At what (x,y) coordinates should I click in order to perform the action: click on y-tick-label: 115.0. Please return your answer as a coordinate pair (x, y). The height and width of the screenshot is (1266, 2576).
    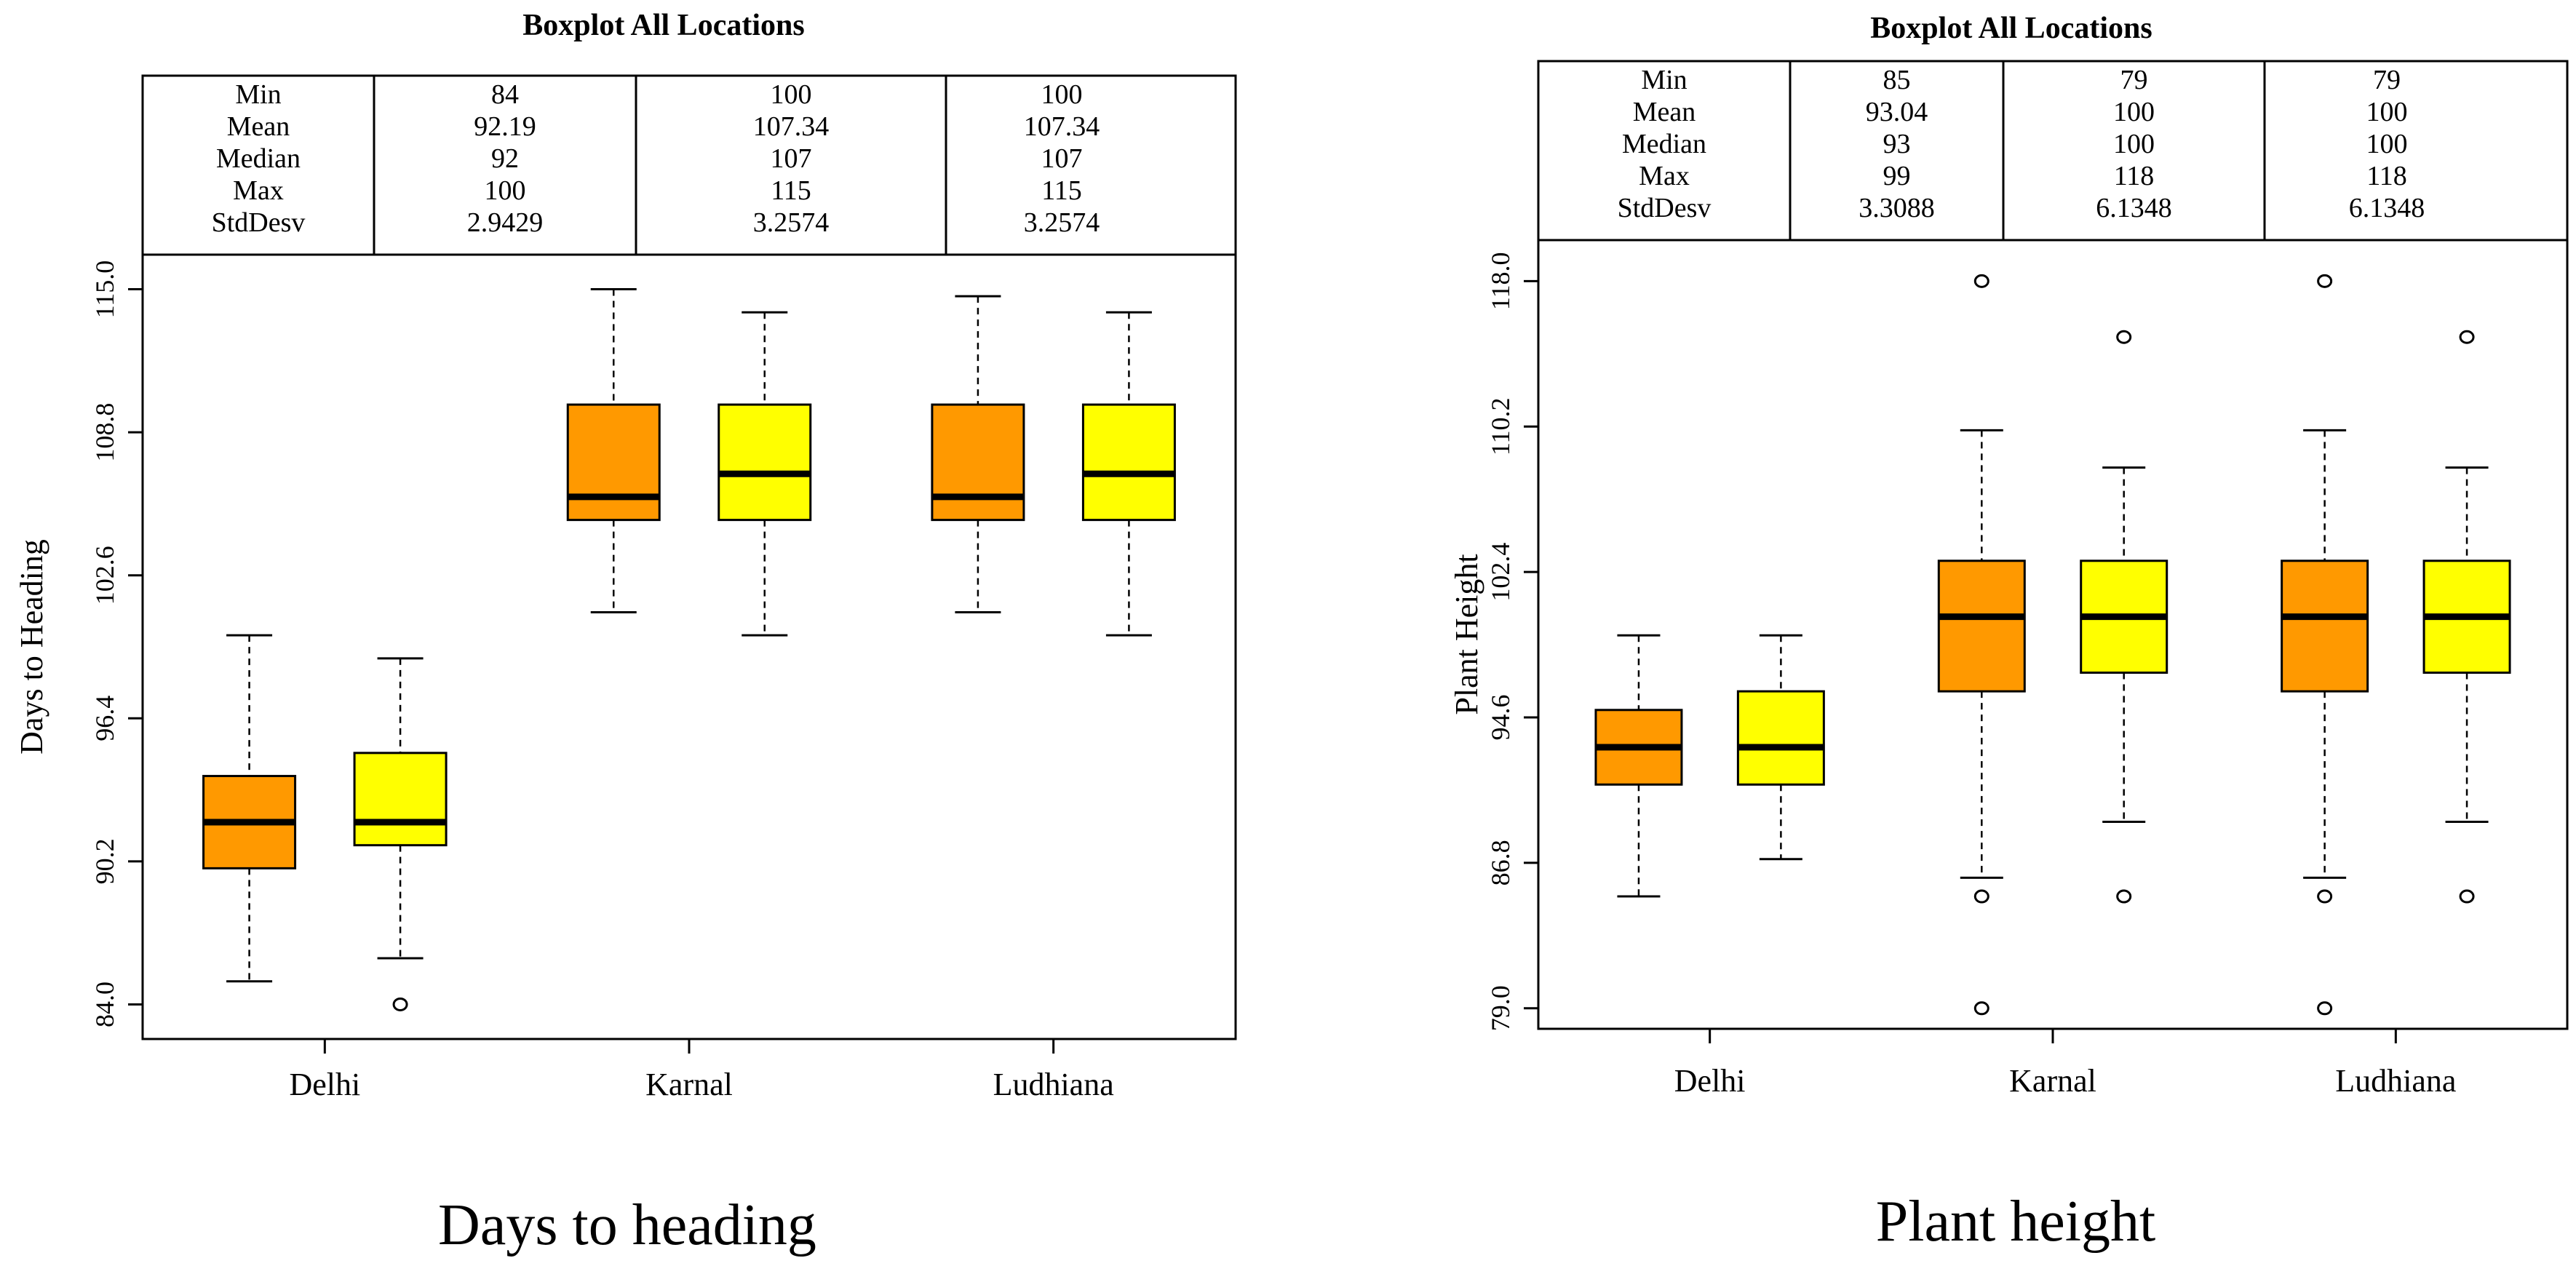
    Looking at the image, I should click on (104, 289).